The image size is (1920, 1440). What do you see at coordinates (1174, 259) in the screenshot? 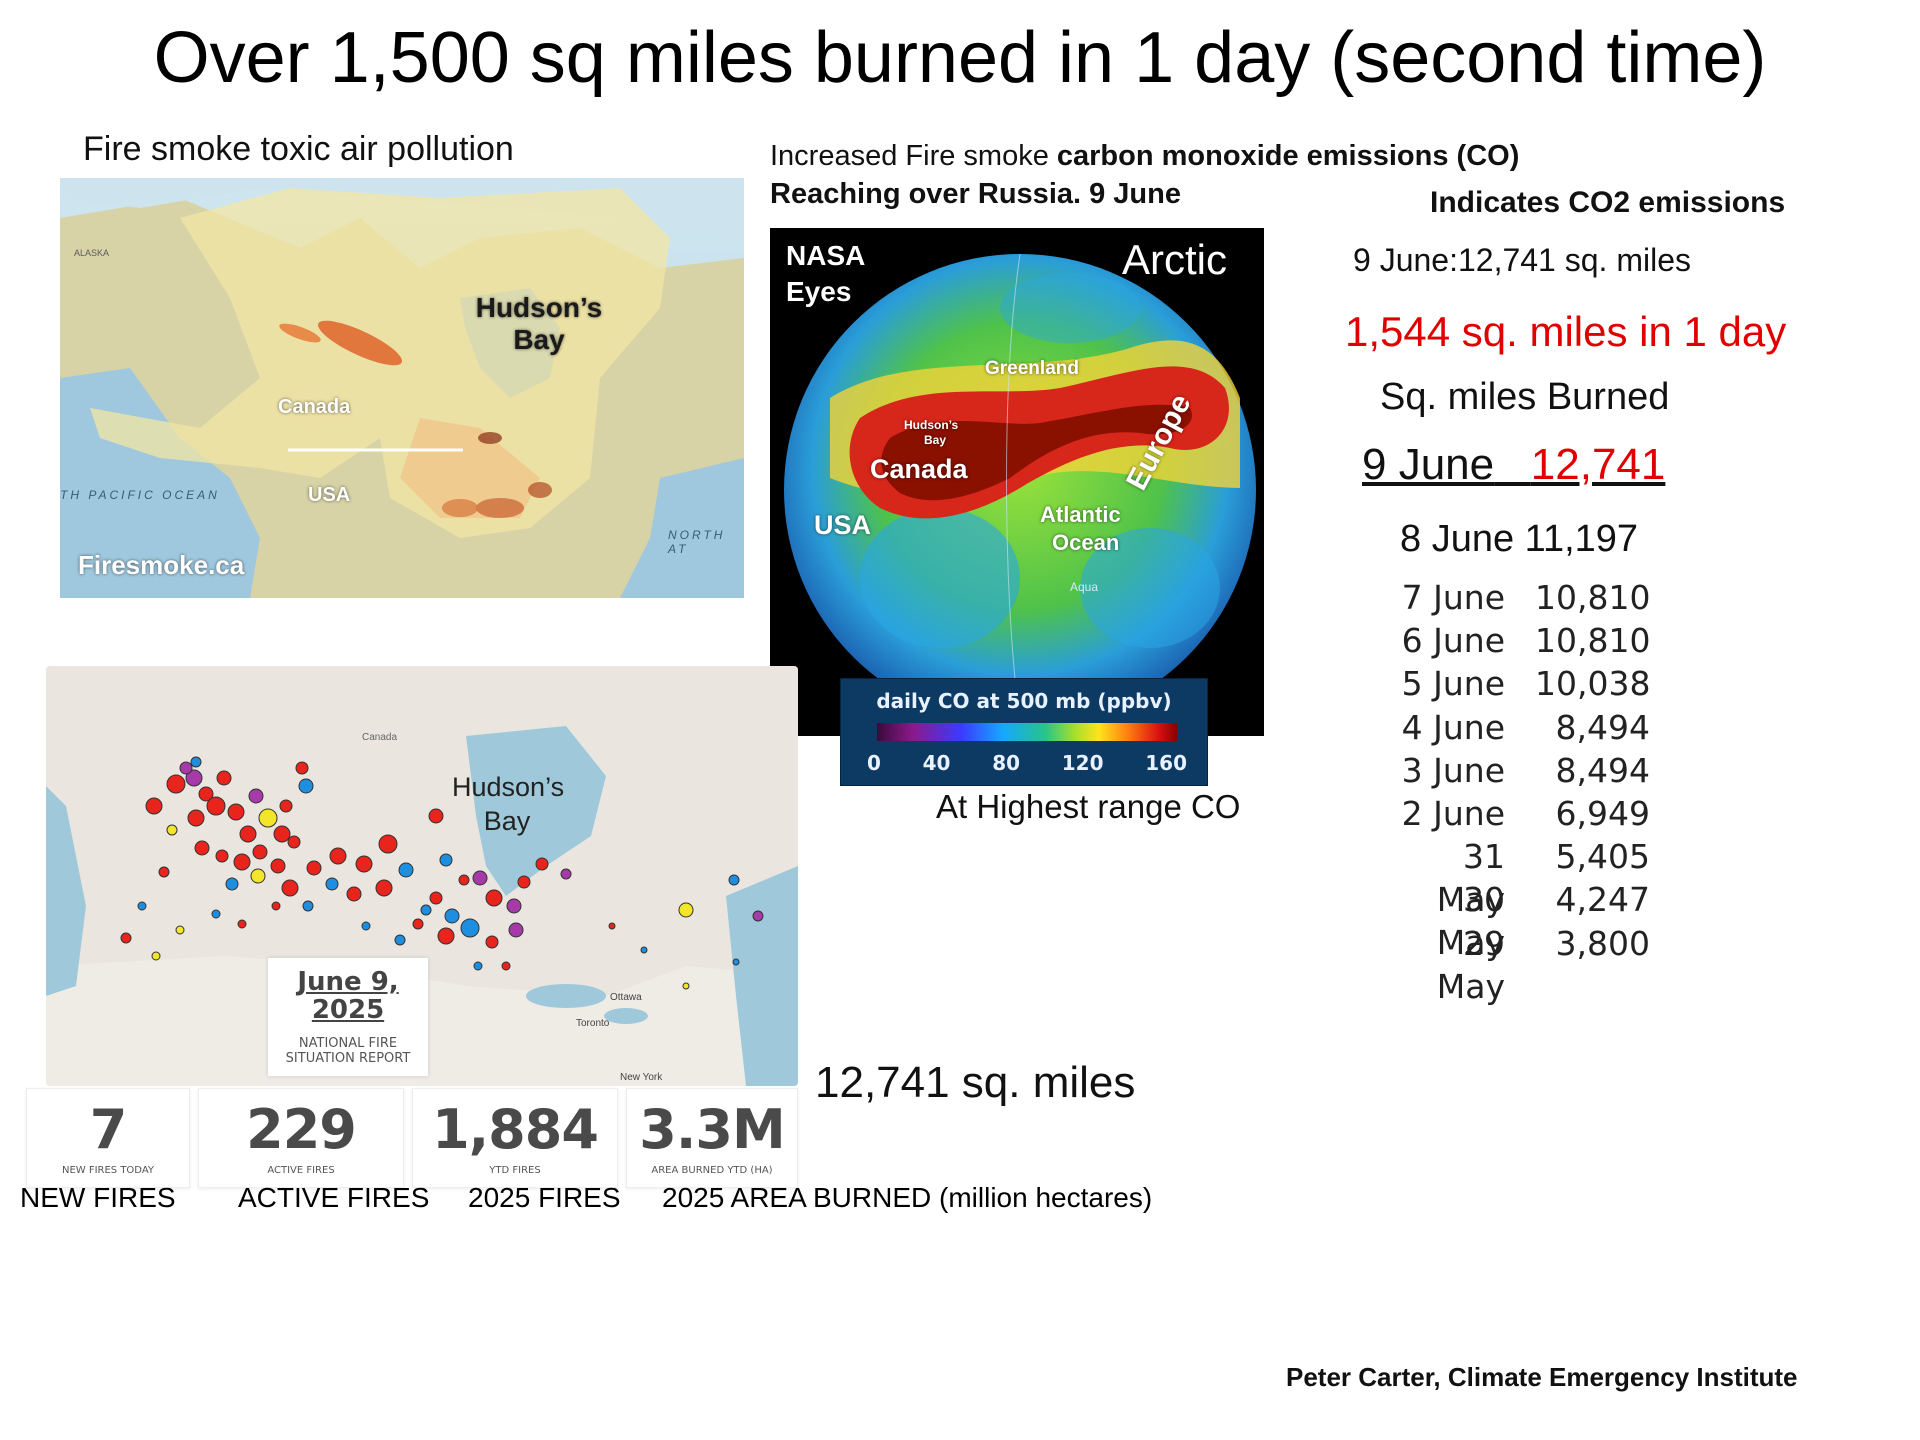
I see `globe-arctic-label: Arctic` at bounding box center [1174, 259].